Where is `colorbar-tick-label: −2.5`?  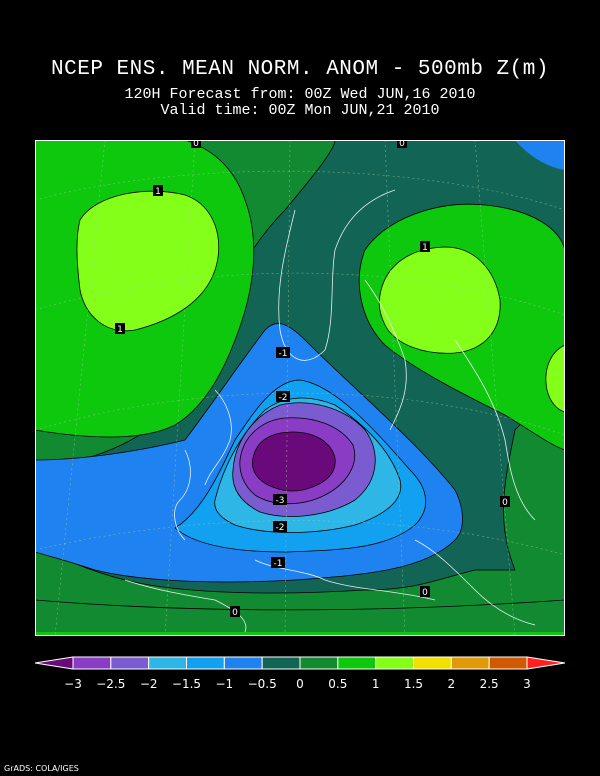
colorbar-tick-label: −2.5 is located at coordinates (110, 684).